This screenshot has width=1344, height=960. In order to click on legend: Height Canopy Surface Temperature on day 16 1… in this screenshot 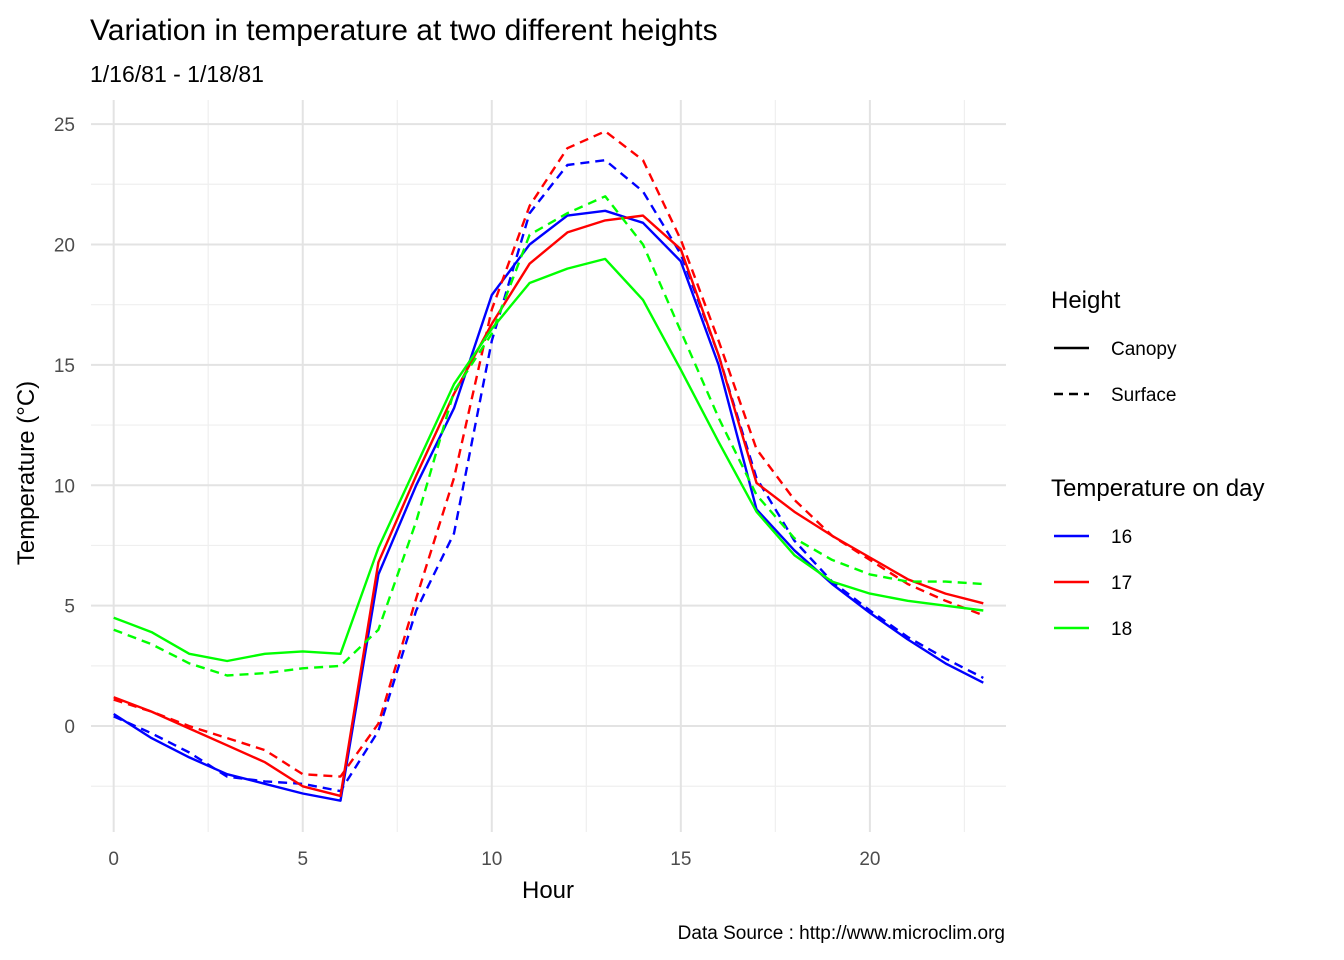, I will do `click(1157, 463)`.